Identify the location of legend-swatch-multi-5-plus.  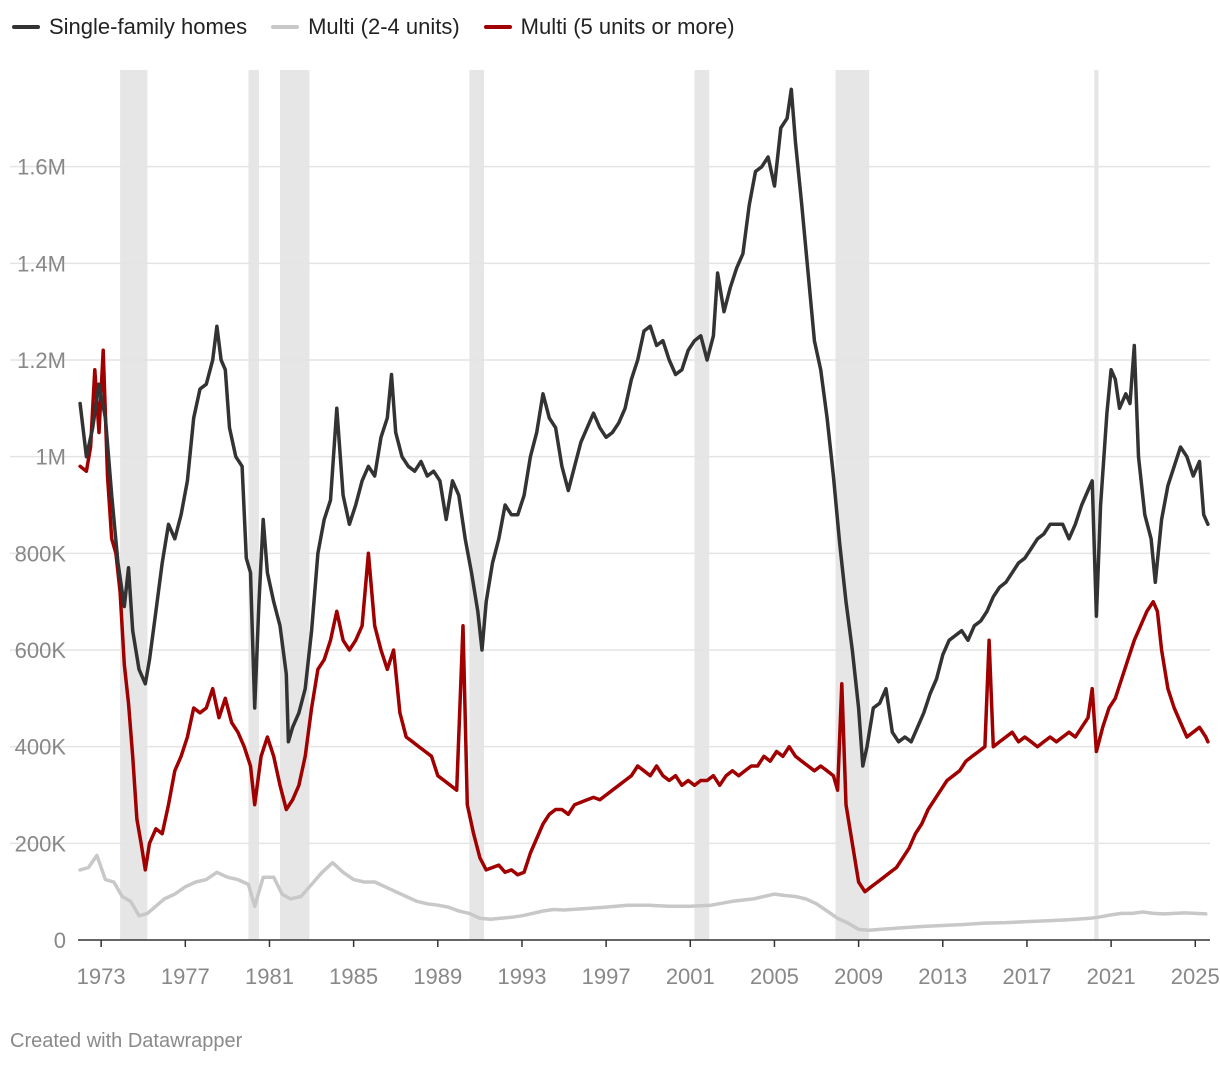
(497, 27).